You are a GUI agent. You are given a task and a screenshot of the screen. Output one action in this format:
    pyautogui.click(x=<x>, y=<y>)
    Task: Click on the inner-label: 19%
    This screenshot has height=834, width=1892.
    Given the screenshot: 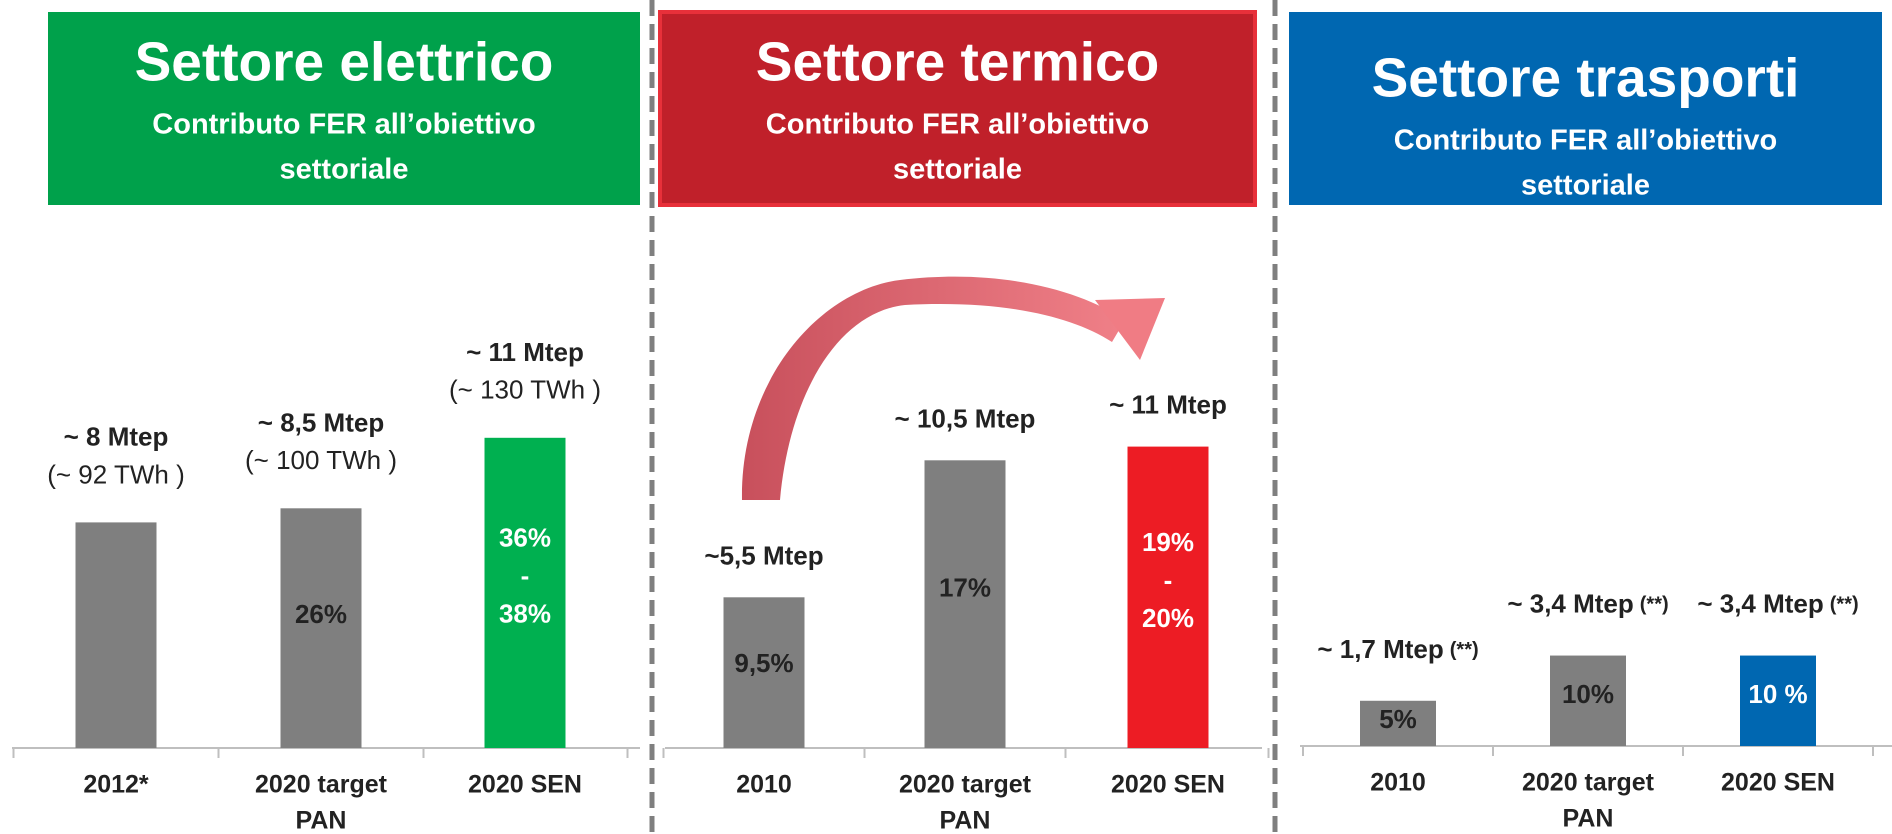 What is the action you would take?
    pyautogui.click(x=1168, y=542)
    